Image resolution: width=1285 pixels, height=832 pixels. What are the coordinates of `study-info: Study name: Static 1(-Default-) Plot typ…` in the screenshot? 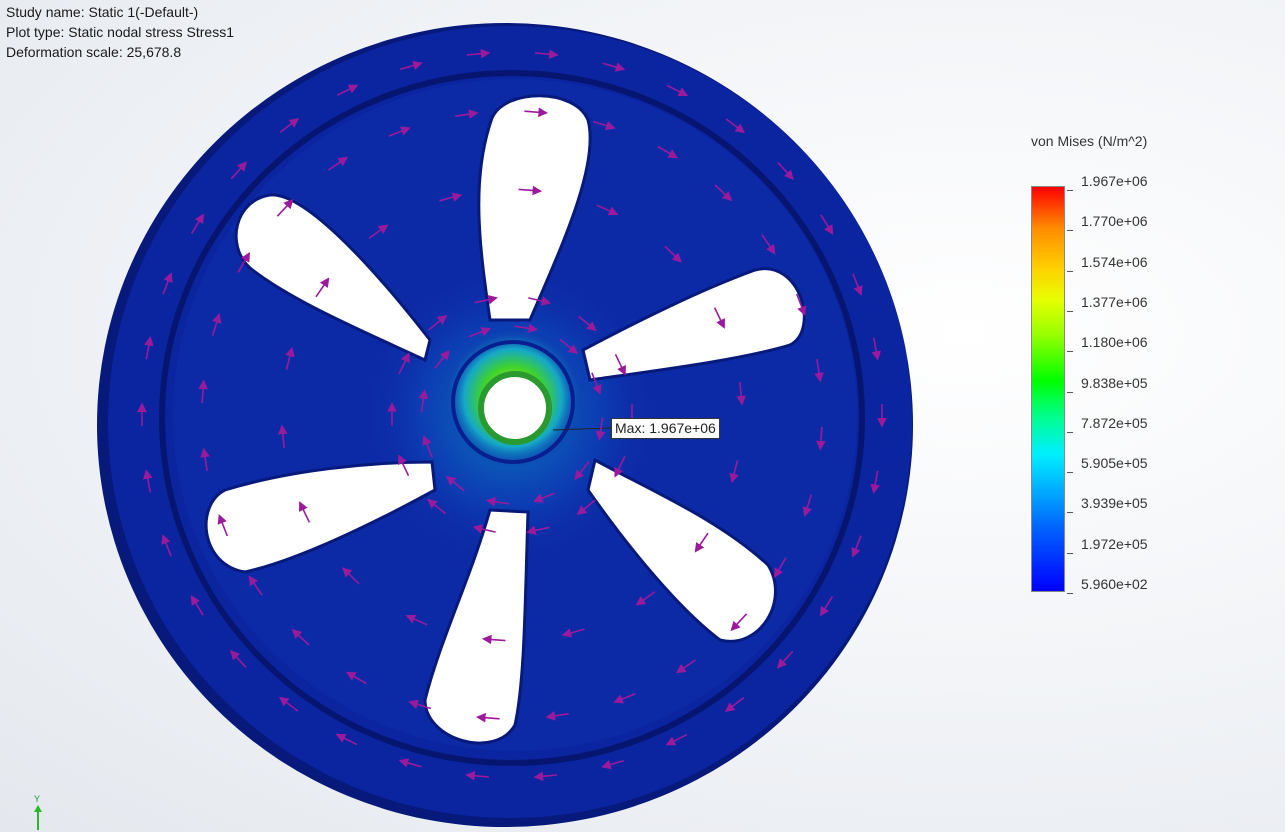 It's located at (120, 32).